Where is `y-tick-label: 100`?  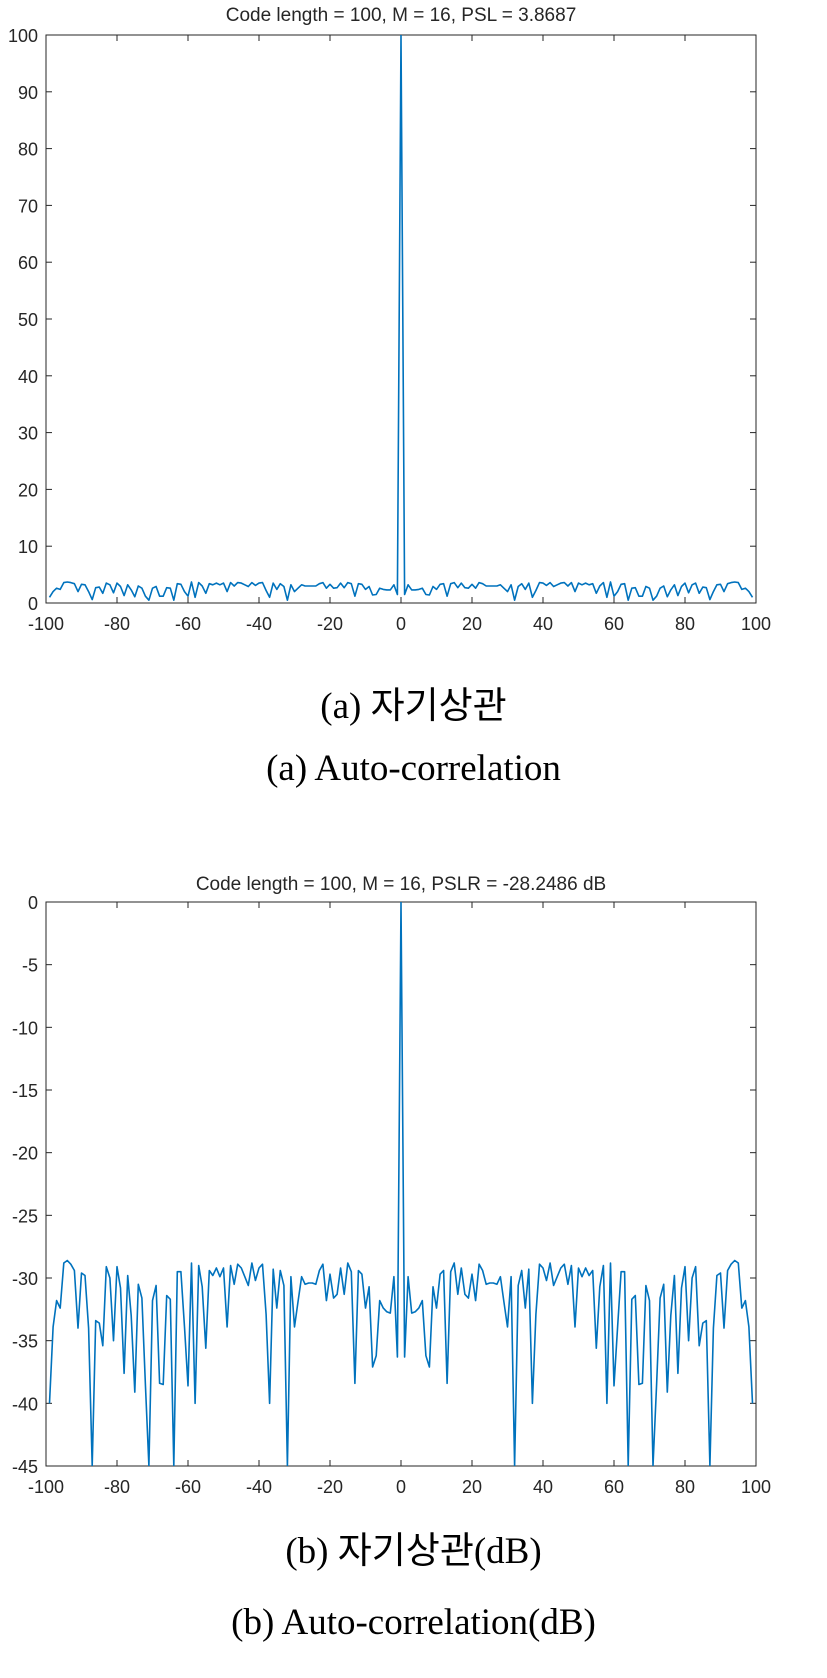 y-tick-label: 100 is located at coordinates (23, 36).